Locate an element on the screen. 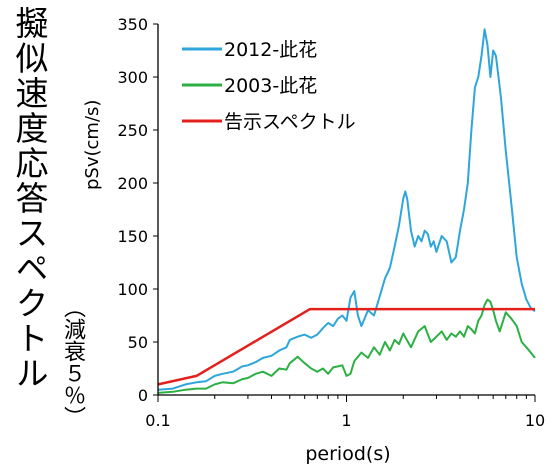  x-axis-label: period(s) is located at coordinates (347, 454).